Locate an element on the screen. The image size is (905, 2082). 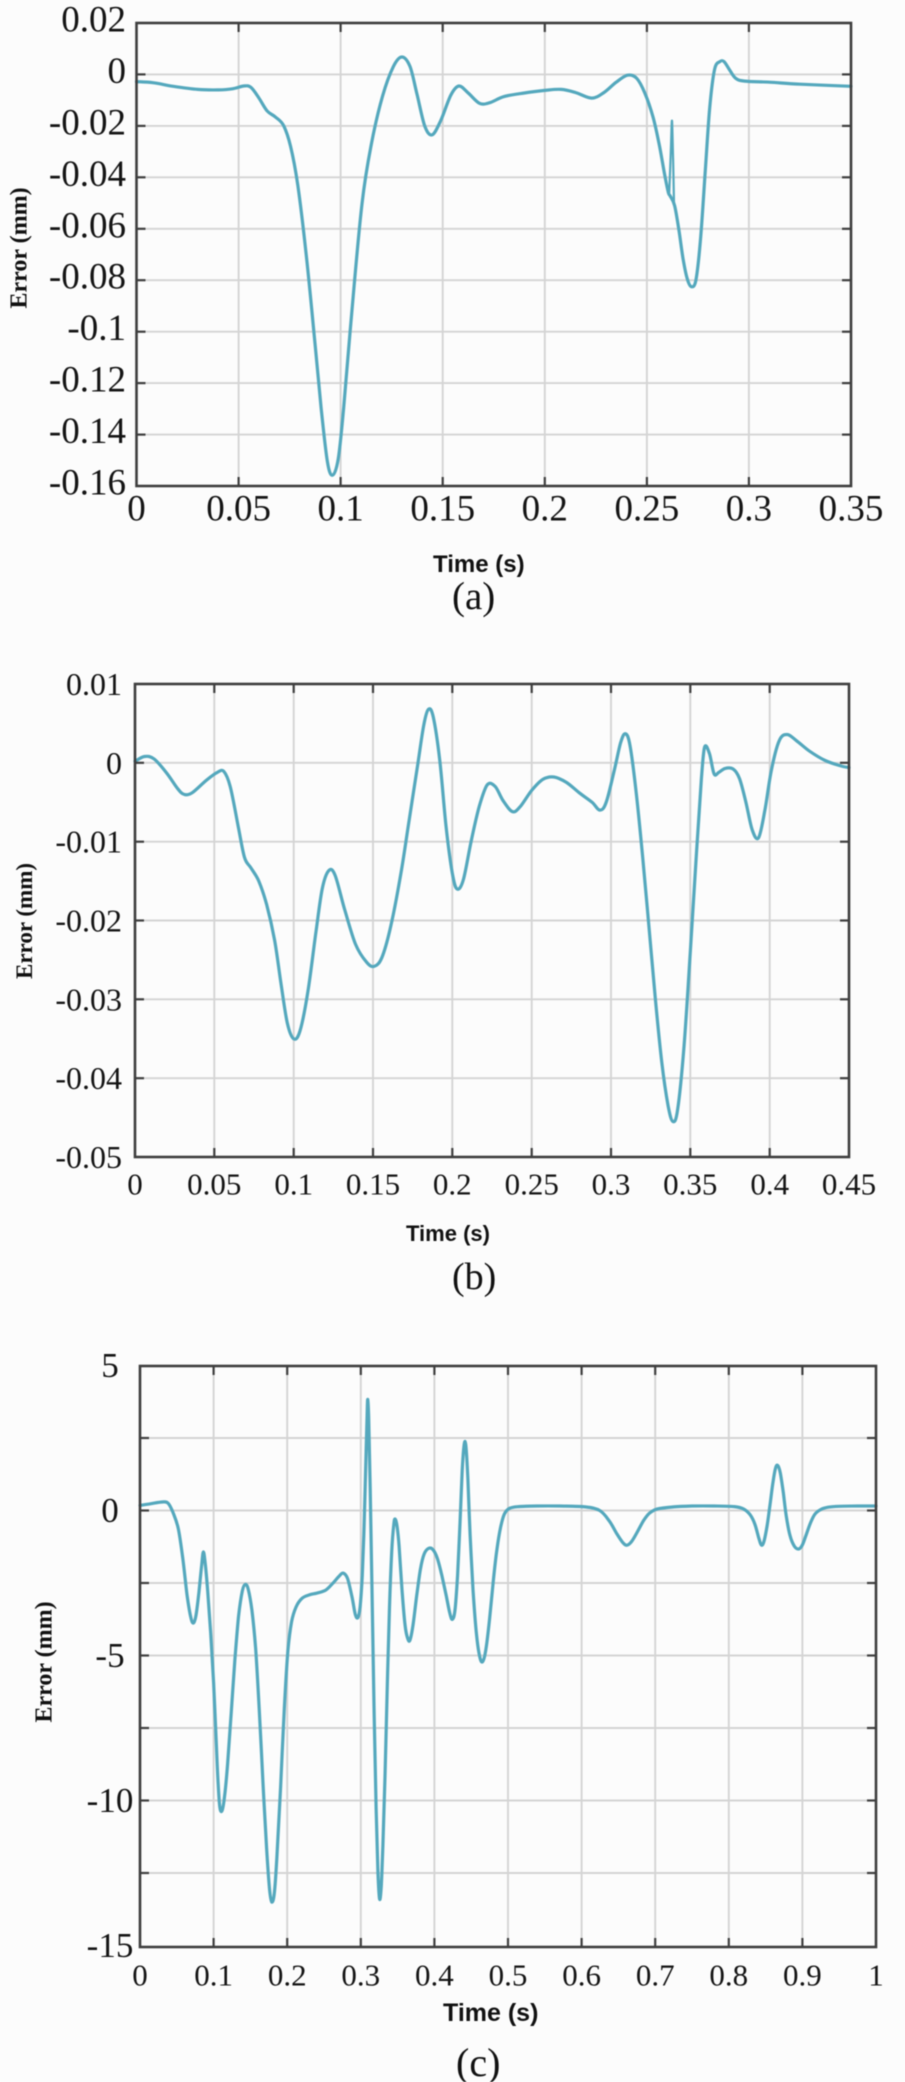
svg-text: -5 is located at coordinates (109, 1655).